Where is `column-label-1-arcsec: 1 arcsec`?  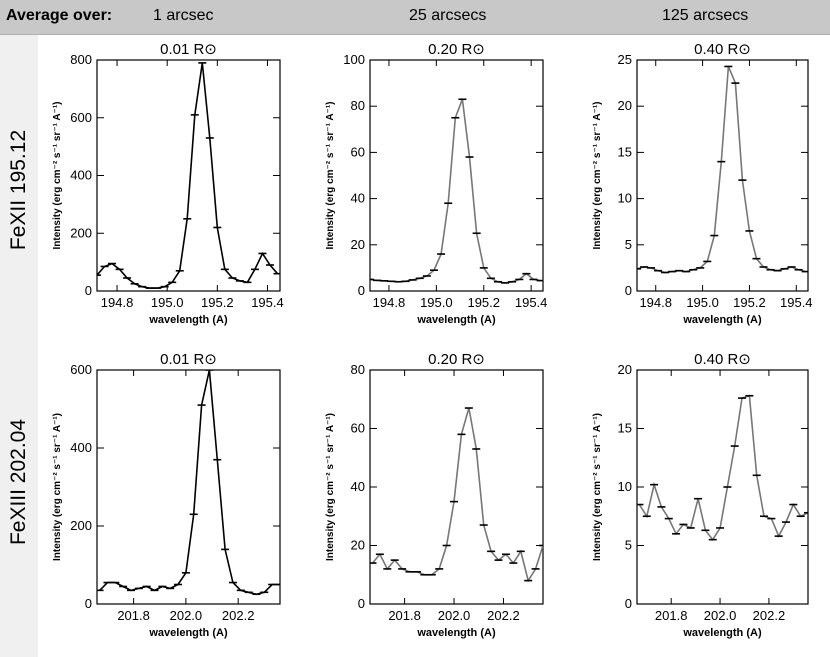
column-label-1-arcsec: 1 arcsec is located at coordinates (183, 15).